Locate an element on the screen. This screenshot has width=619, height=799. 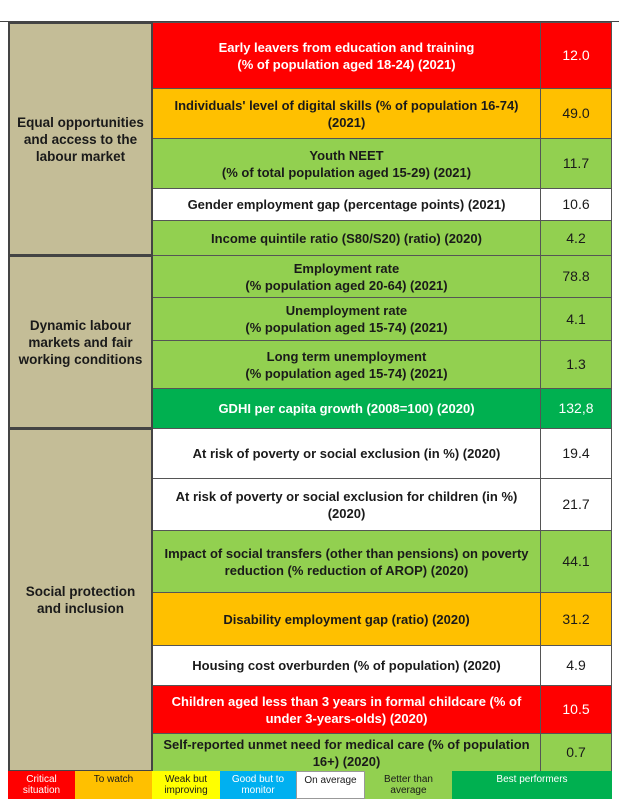
legend-item: Critical situation is located at coordinates (41, 785).